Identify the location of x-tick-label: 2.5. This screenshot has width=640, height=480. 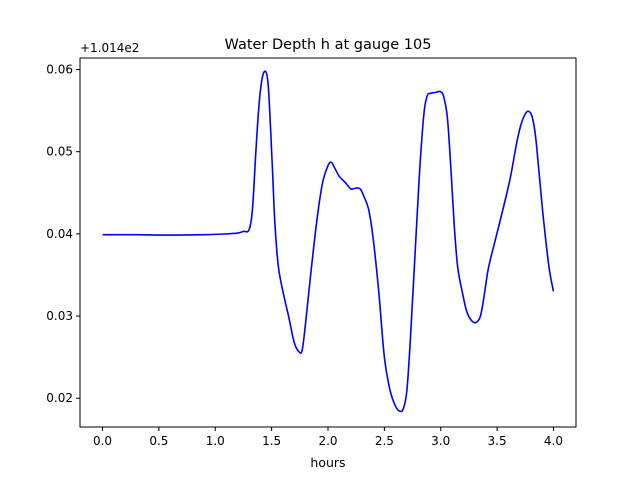
(384, 441).